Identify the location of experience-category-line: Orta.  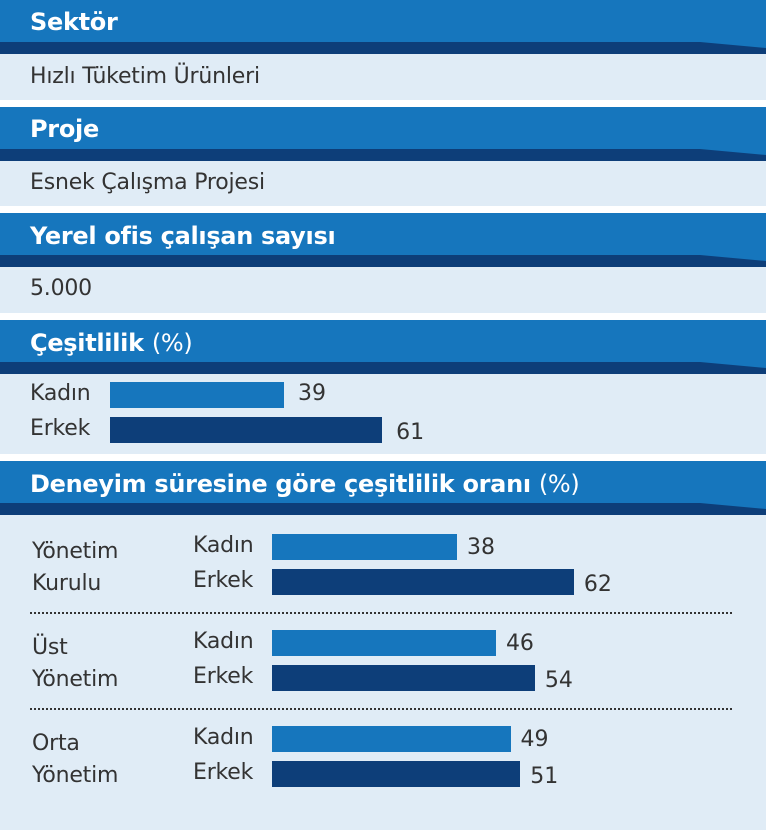
(56, 743).